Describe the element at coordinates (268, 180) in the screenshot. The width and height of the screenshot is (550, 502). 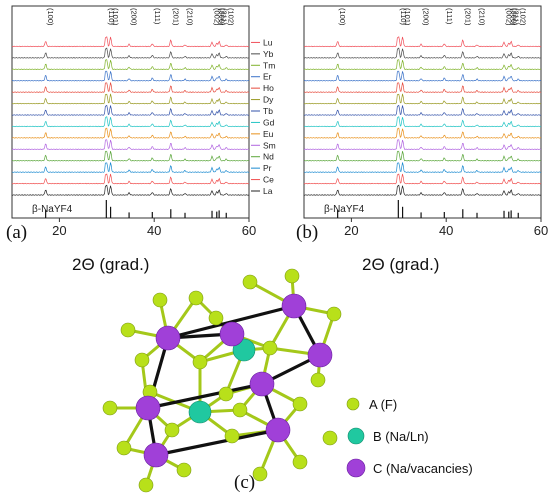
I see `legend-entry: Ce` at that location.